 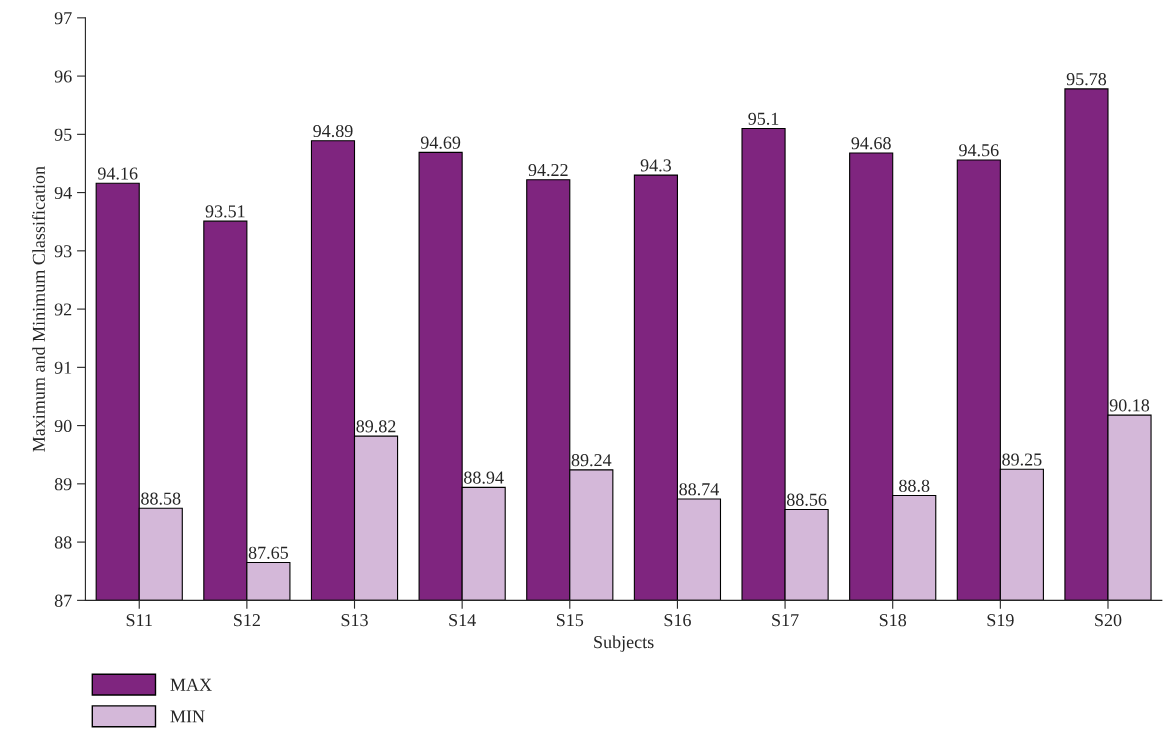 What do you see at coordinates (376, 426) in the screenshot?
I see `data-label: 89.82` at bounding box center [376, 426].